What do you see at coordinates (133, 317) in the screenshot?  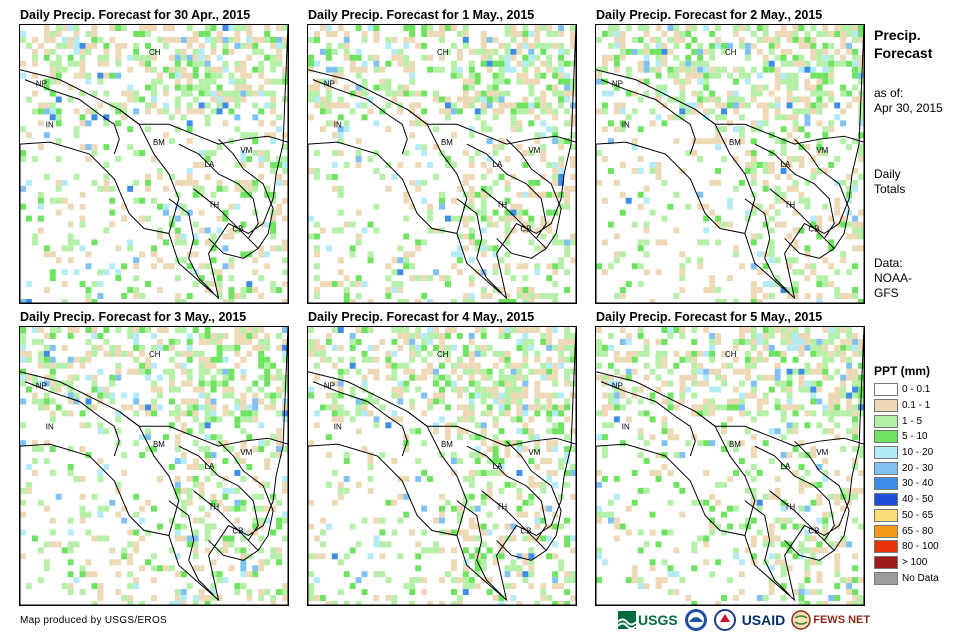 I see `panel-title-4: Daily Precip. Forecast for 3 May., 2015` at bounding box center [133, 317].